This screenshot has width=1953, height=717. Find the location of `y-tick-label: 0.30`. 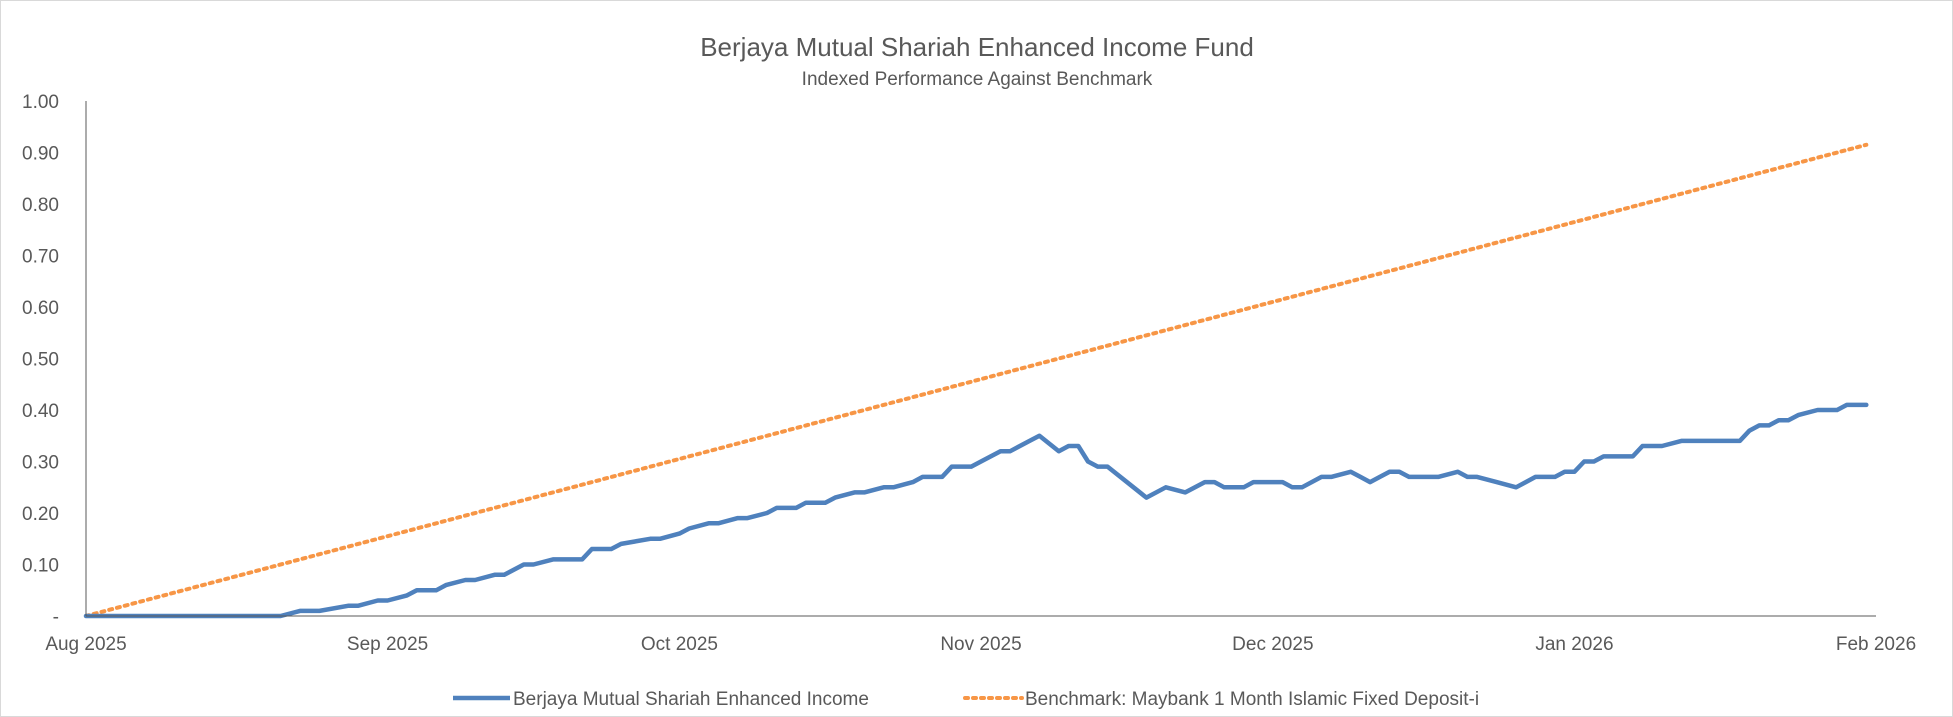

y-tick-label: 0.30 is located at coordinates (40, 463).